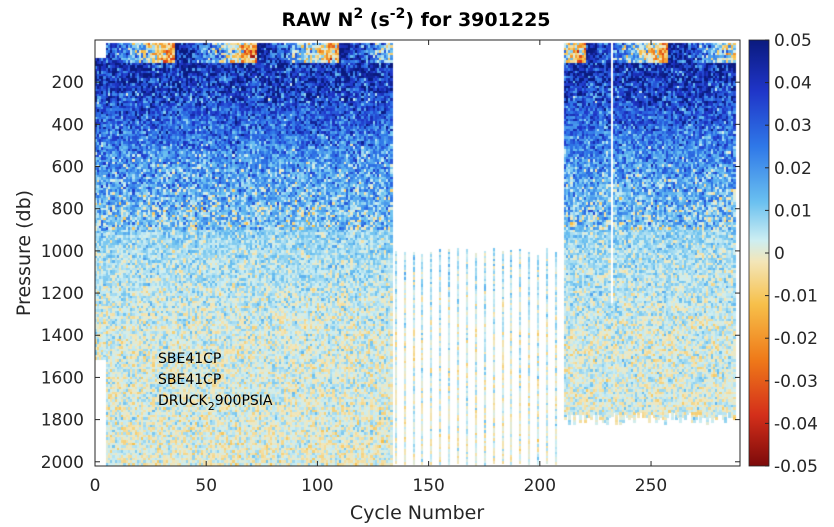 Image resolution: width=834 pixels, height=527 pixels. I want to click on colorbar-tick-label: 0.01, so click(793, 211).